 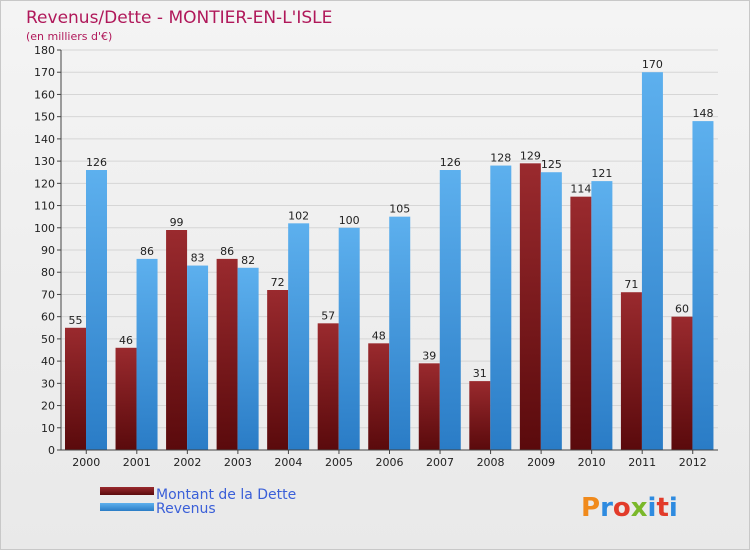 What do you see at coordinates (187, 462) in the screenshot?
I see `x-tick-label: 2002` at bounding box center [187, 462].